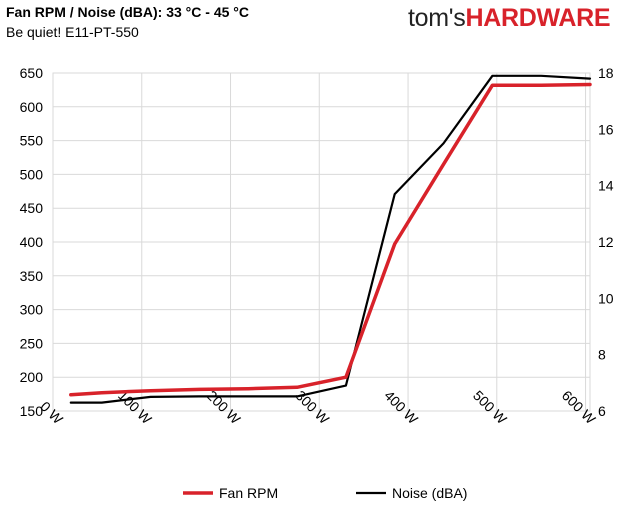 This screenshot has height=511, width=631. I want to click on left-tick-label: 600, so click(32, 107).